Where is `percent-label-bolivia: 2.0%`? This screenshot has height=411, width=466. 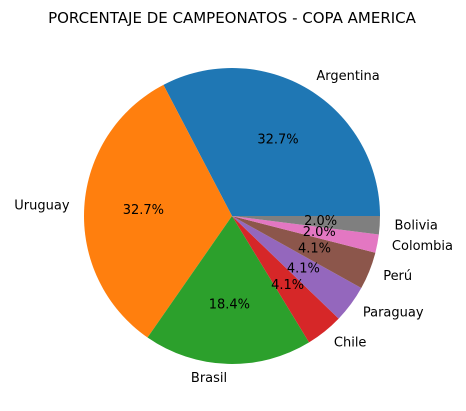
percent-label-bolivia: 2.0% is located at coordinates (320, 221).